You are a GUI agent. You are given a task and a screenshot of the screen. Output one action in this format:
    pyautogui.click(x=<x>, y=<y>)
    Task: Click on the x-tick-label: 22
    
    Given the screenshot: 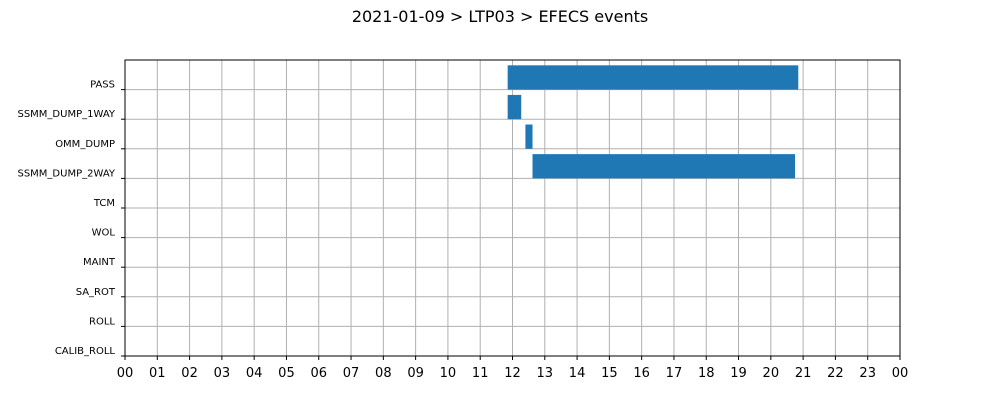 What is the action you would take?
    pyautogui.click(x=835, y=373)
    